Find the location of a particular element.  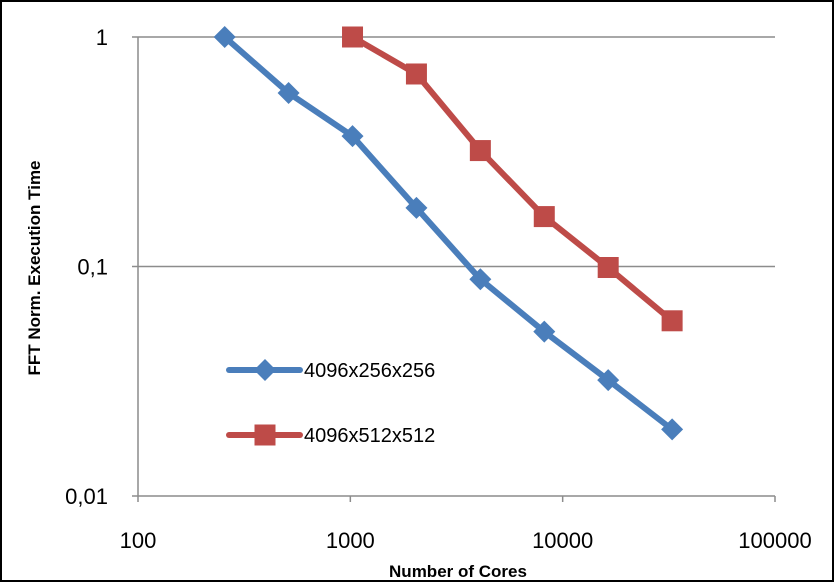

x-tick-label: 1000 is located at coordinates (350, 540).